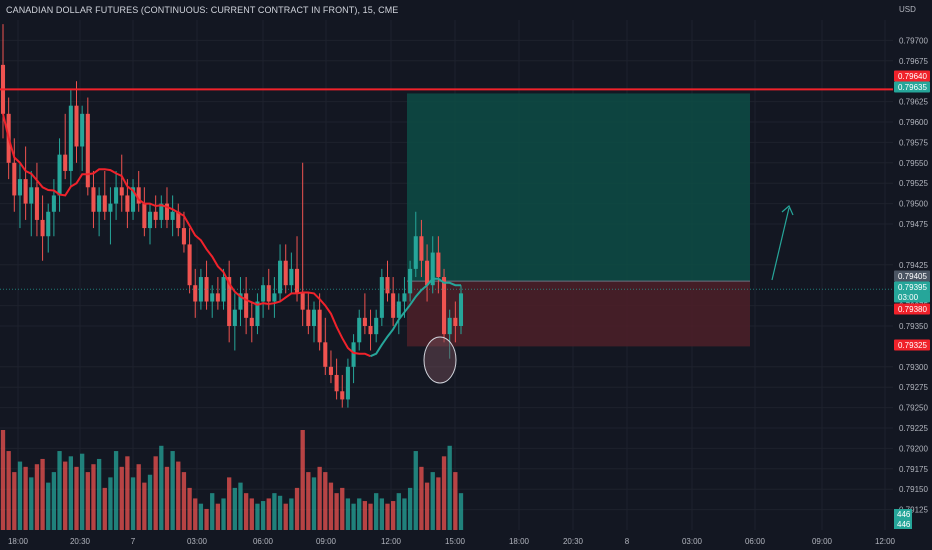  Describe the element at coordinates (913, 367) in the screenshot. I see `price-tick-label: 0.79300` at that location.